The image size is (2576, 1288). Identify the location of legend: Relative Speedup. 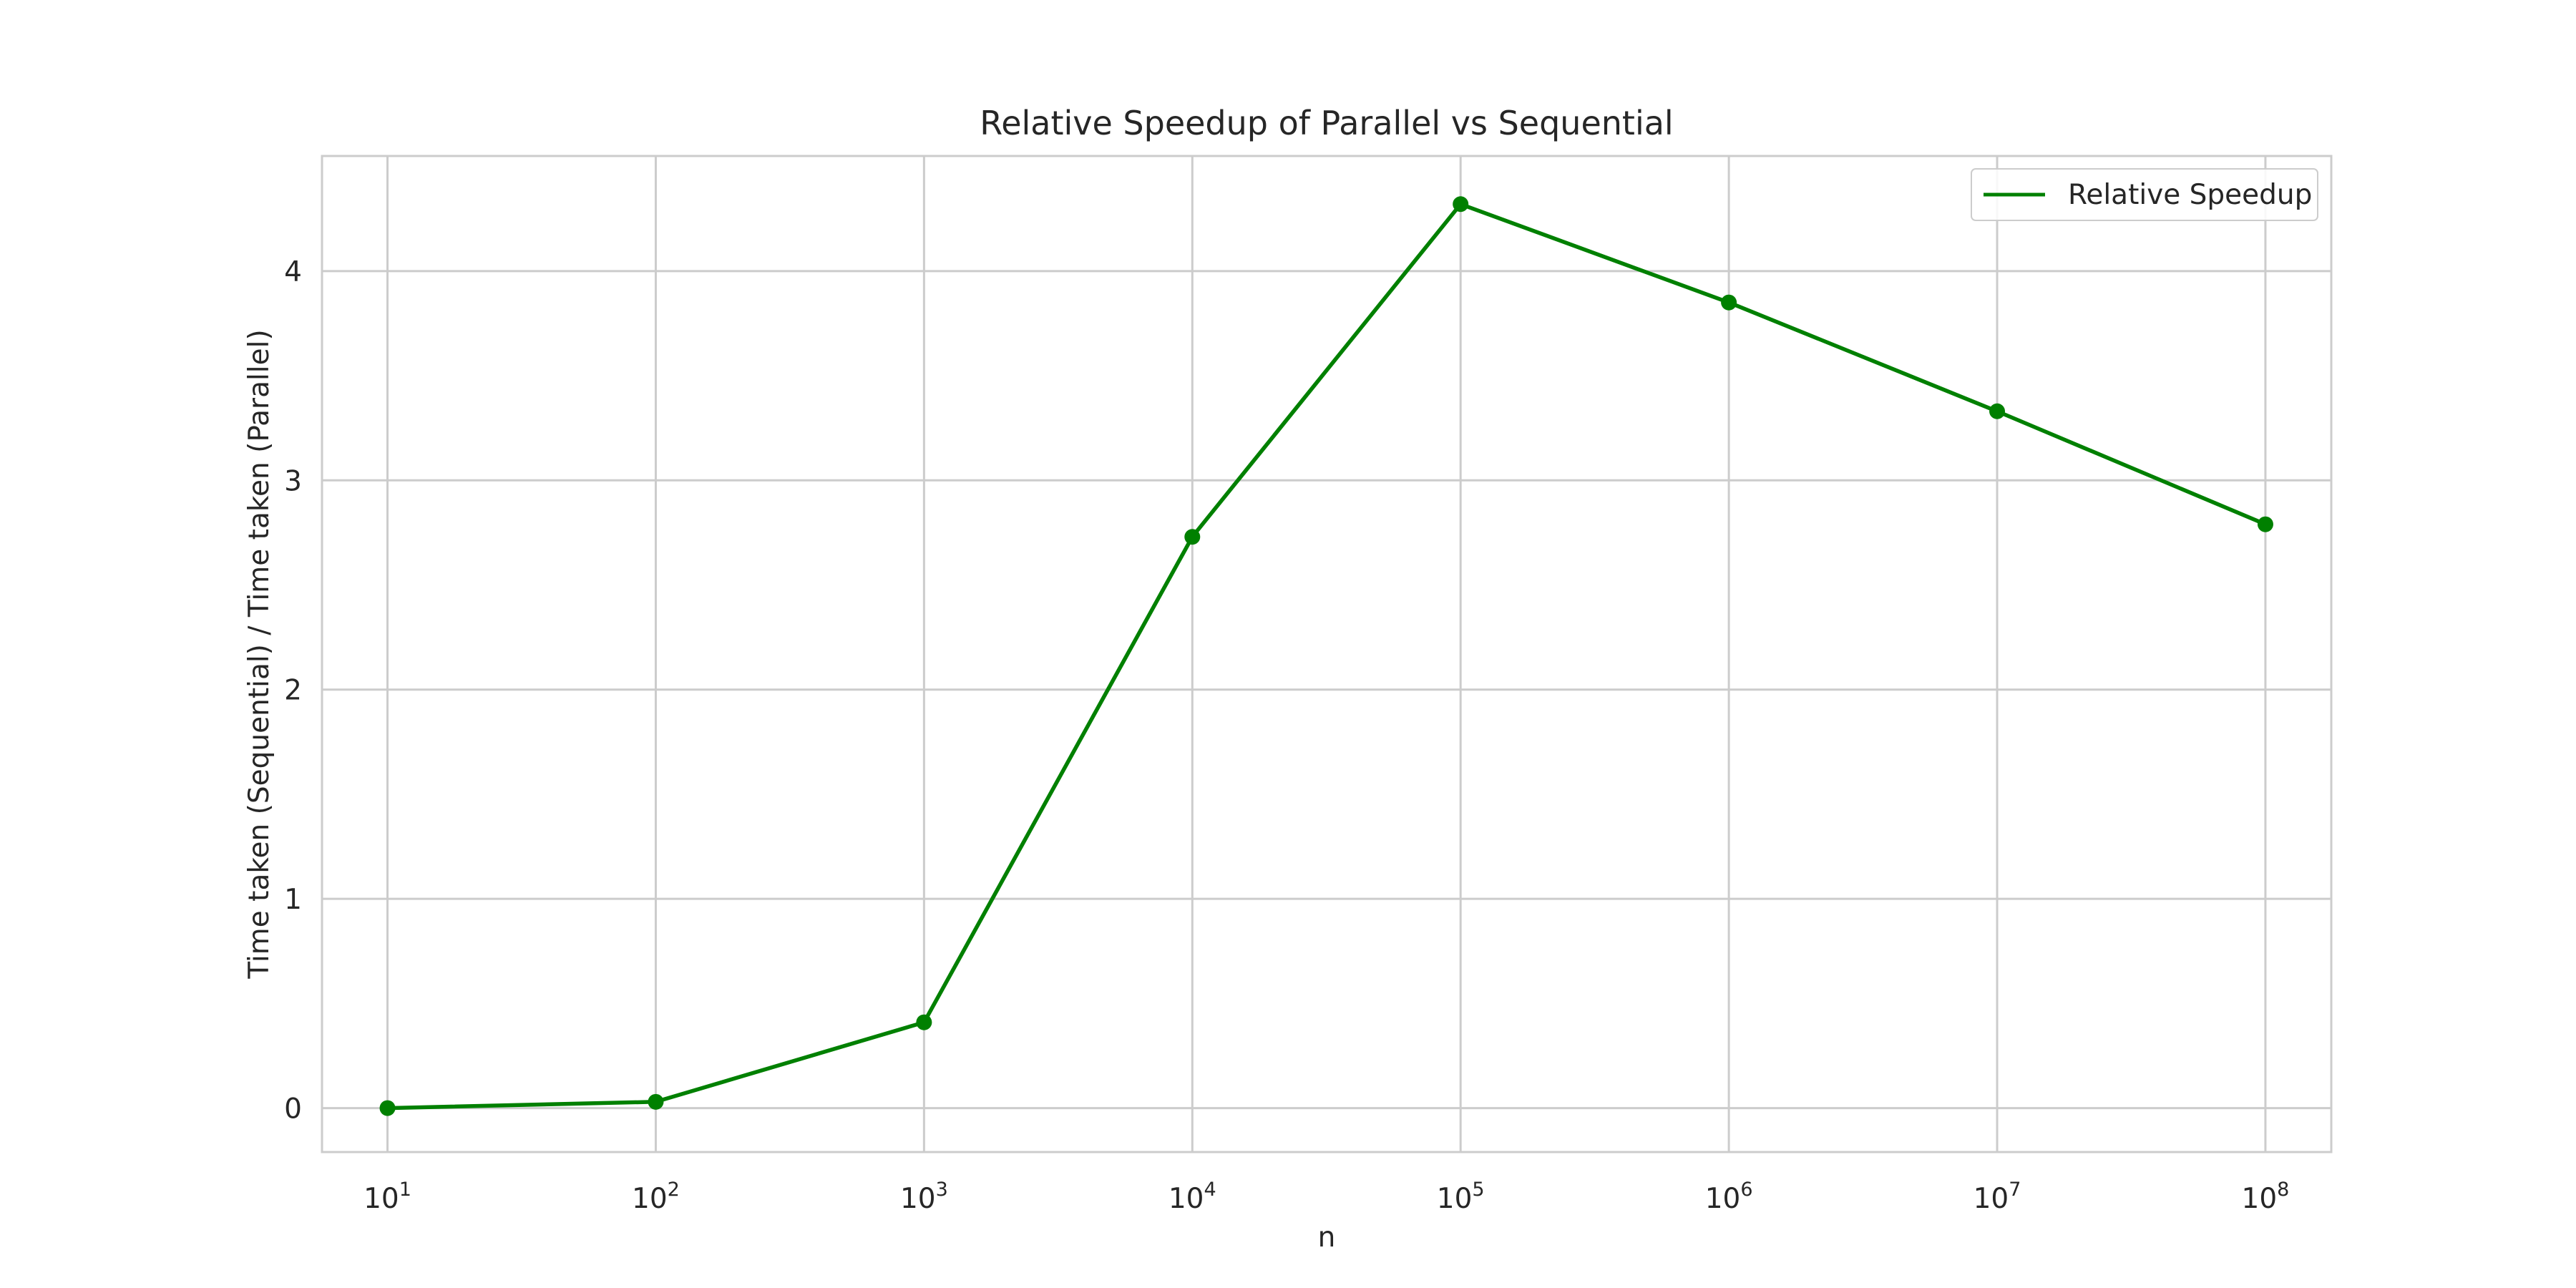
(2144, 194).